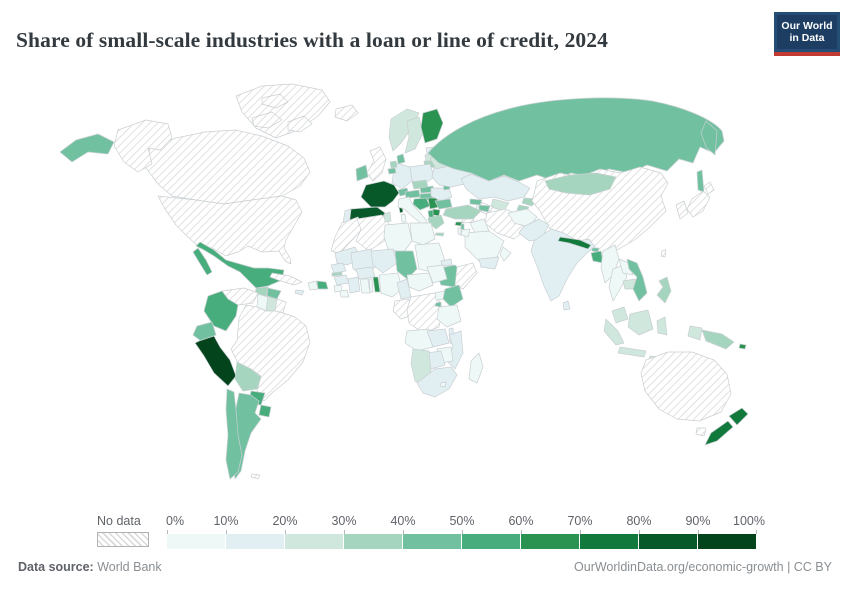  I want to click on country-belgium, so click(392, 171).